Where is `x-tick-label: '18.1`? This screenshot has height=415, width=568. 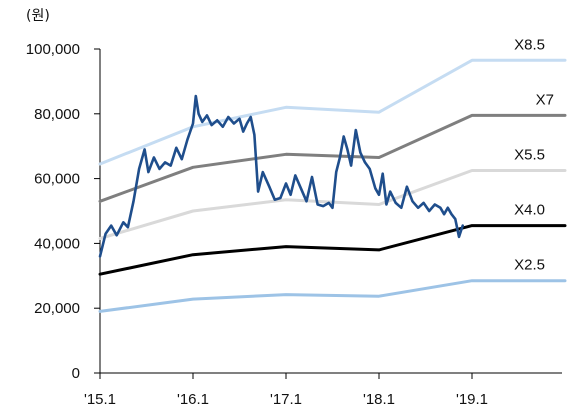 x-tick-label: '18.1 is located at coordinates (379, 399).